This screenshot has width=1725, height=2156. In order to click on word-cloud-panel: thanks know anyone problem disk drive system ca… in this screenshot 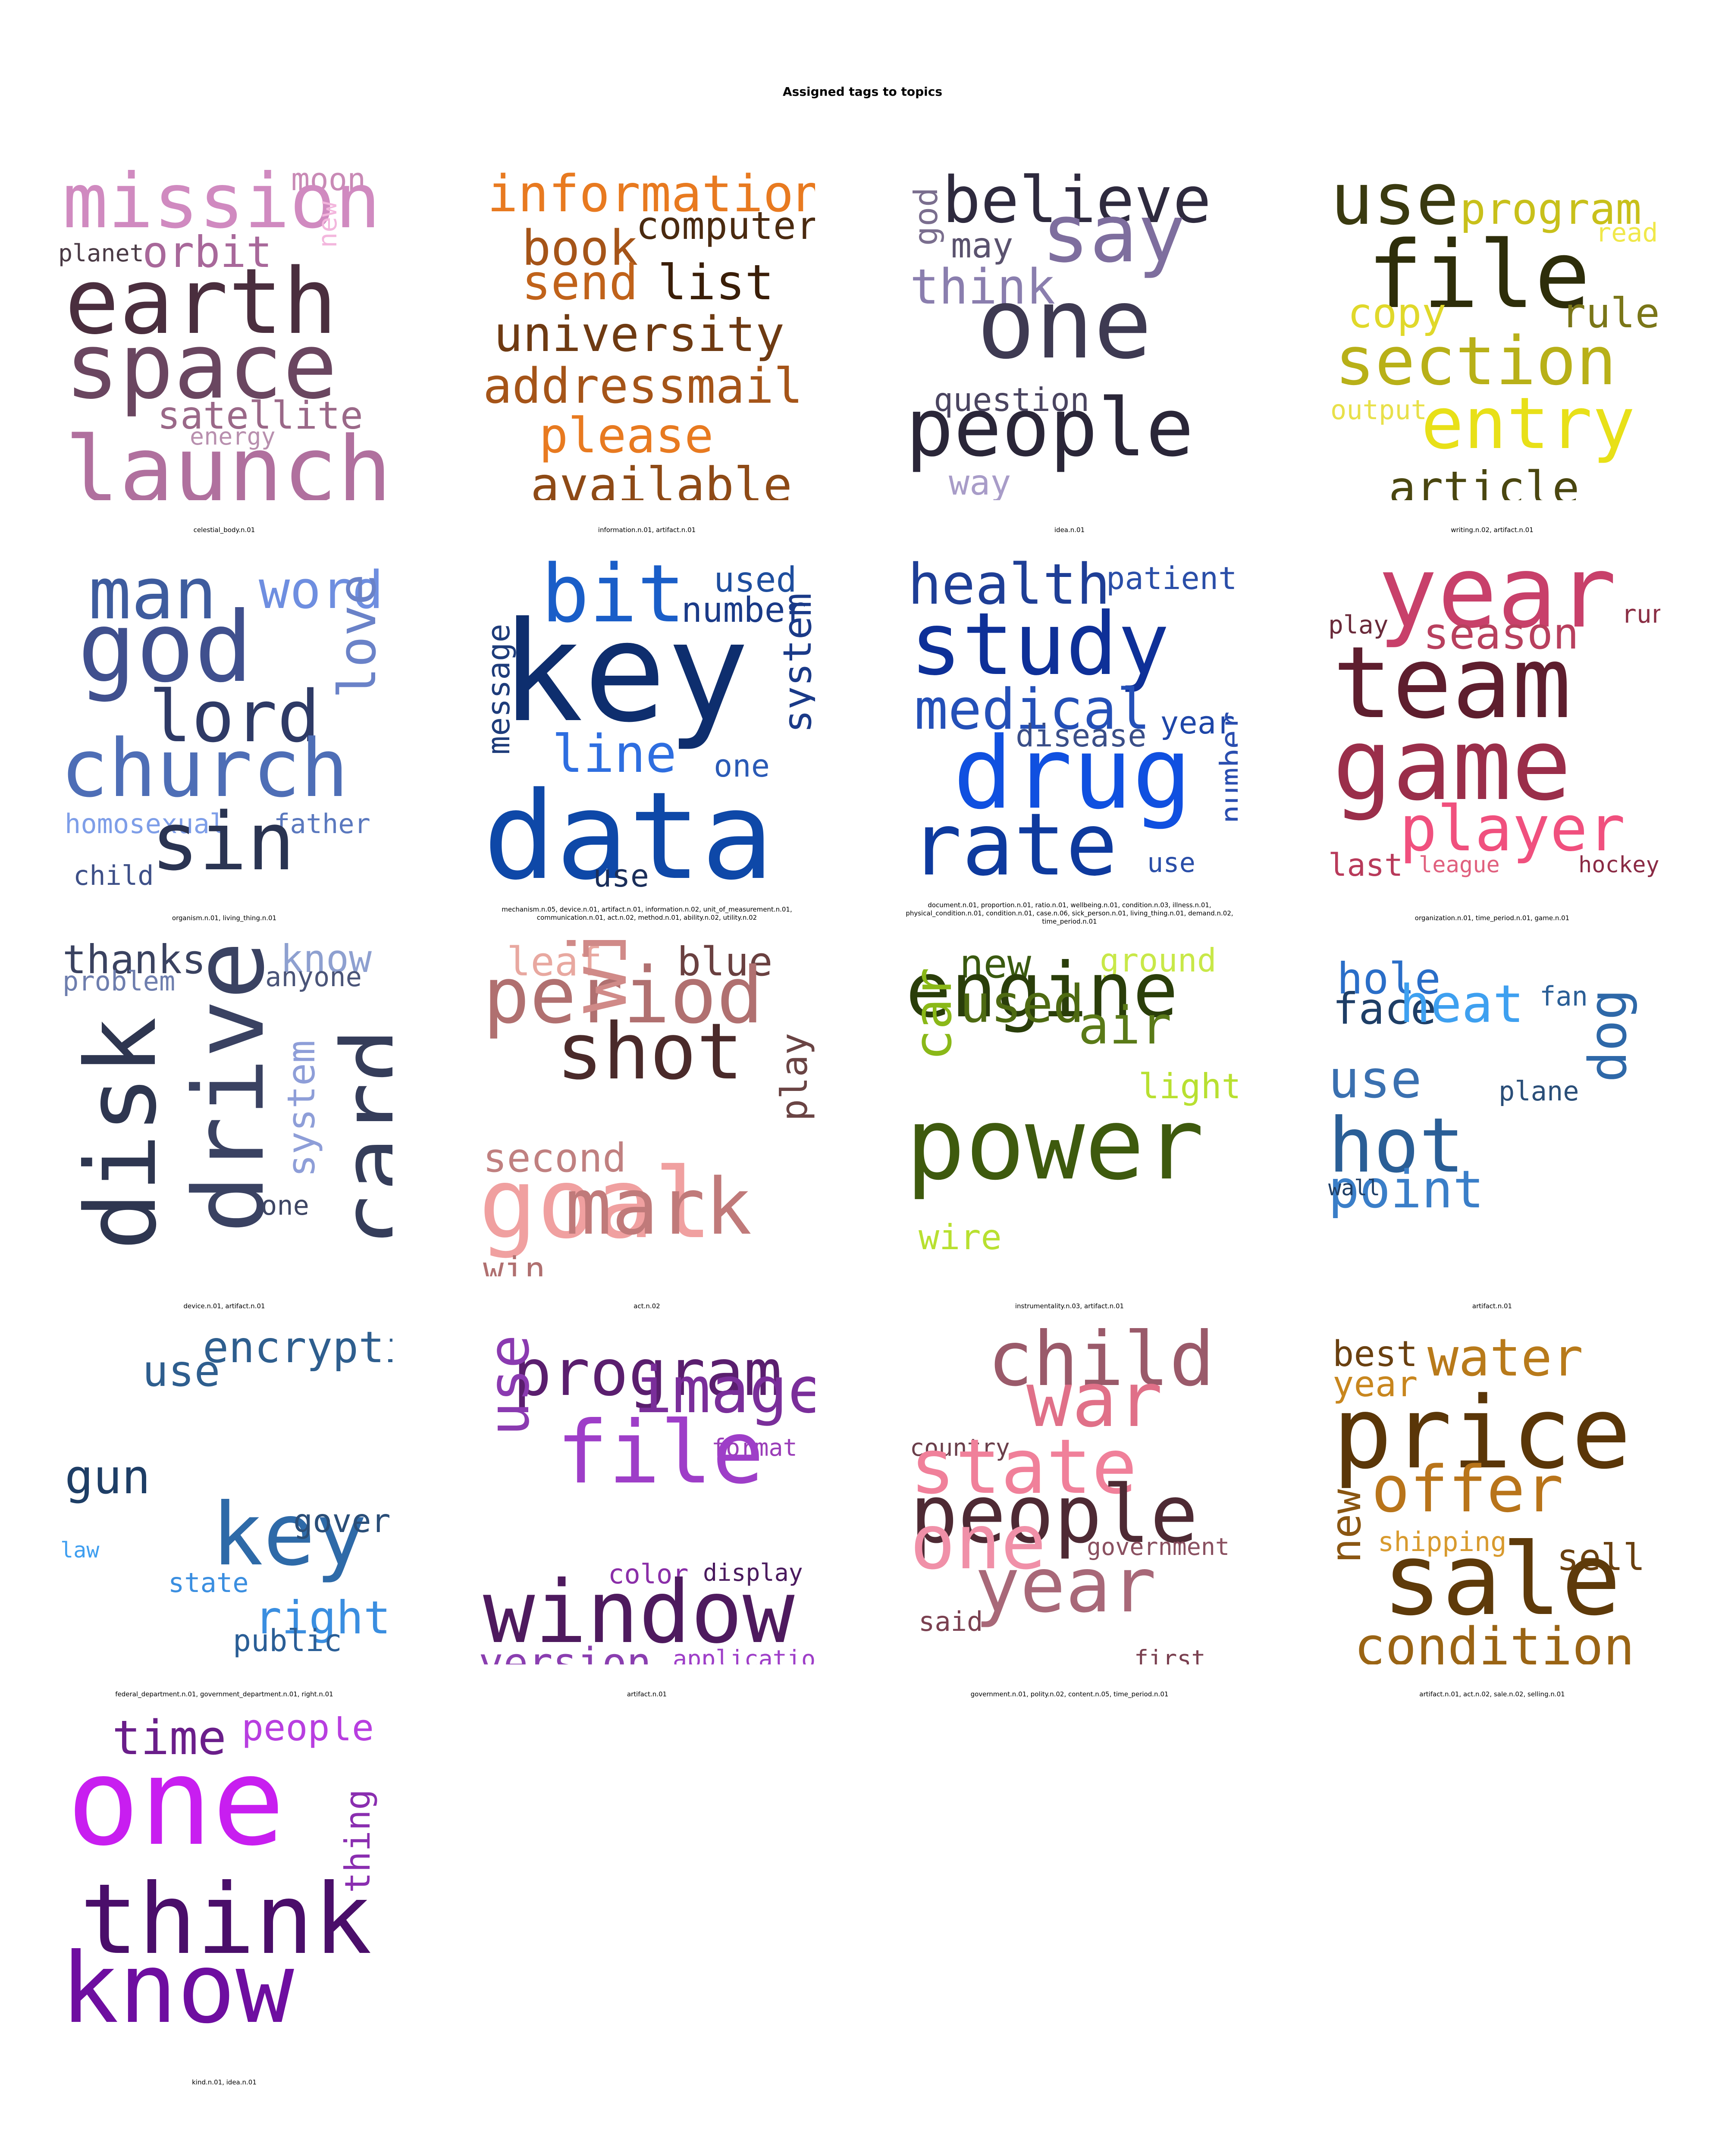, I will do `click(224, 1125)`.